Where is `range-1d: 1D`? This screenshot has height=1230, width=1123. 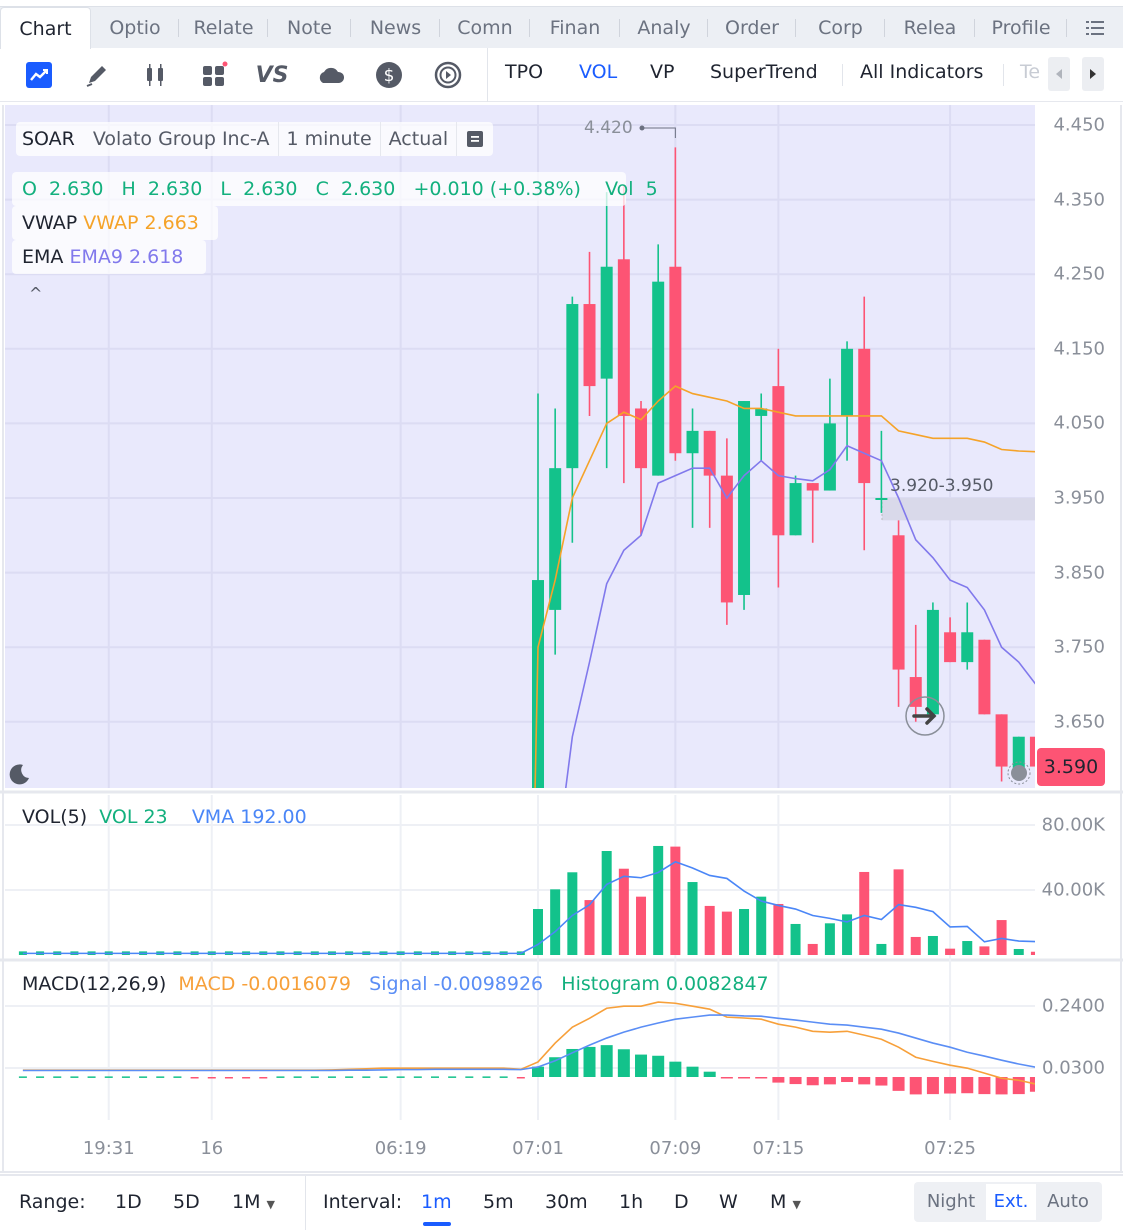
range-1d: 1D is located at coordinates (128, 1202).